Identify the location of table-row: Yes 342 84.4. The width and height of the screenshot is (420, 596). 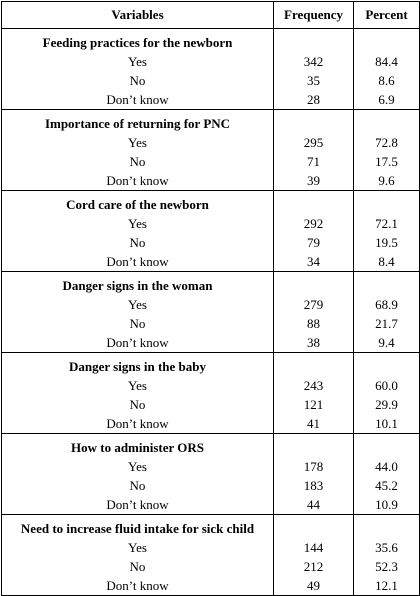
(210, 61).